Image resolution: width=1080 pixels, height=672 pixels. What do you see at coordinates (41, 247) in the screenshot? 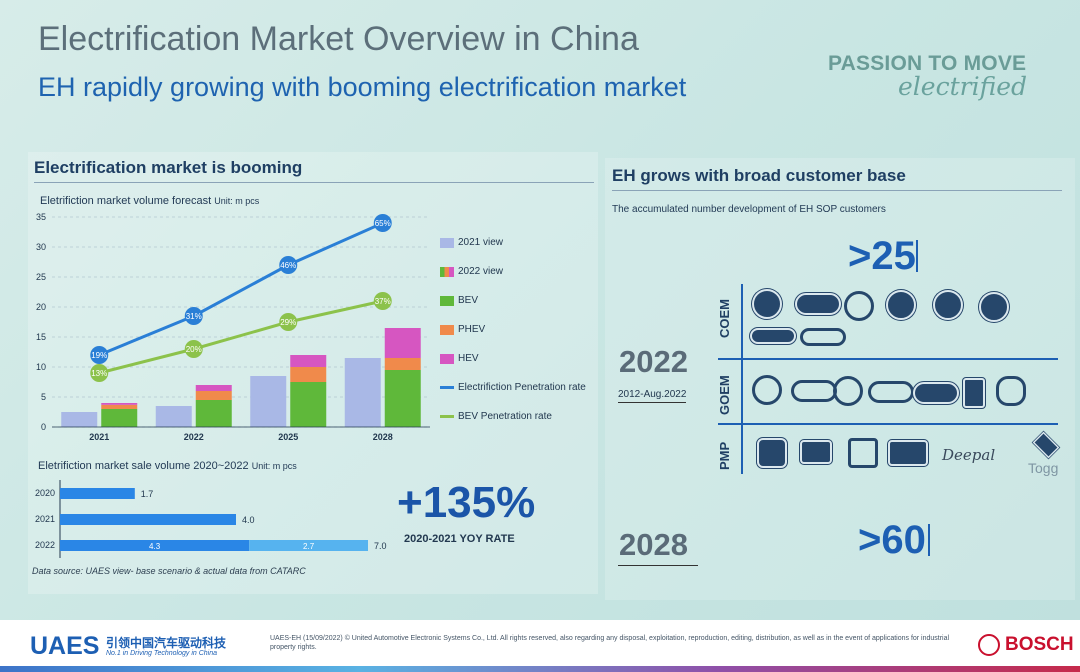
I see `y-tick-label: 30` at bounding box center [41, 247].